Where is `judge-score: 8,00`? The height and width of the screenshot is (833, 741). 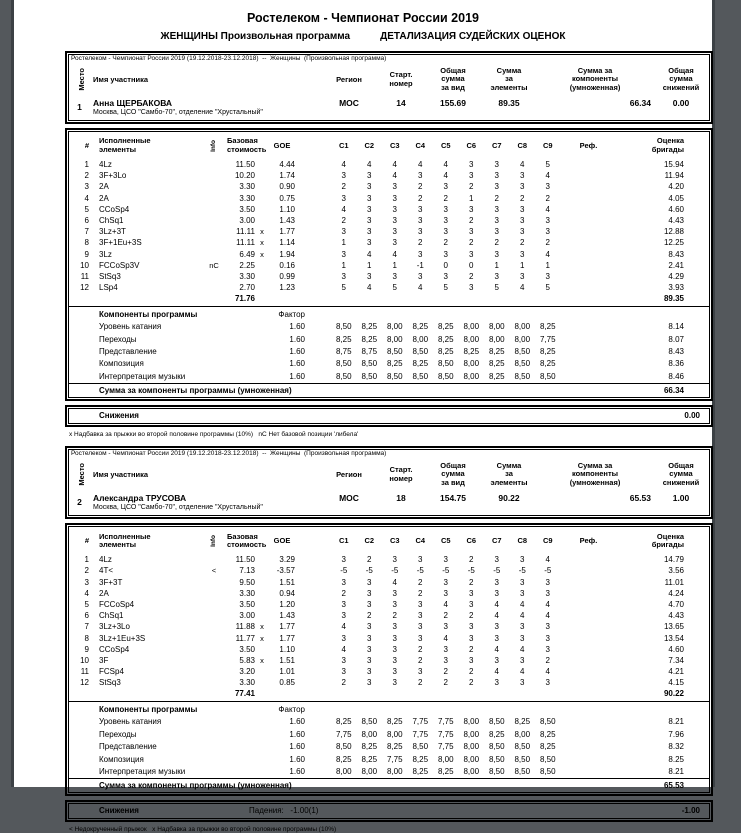 judge-score: 8,00 is located at coordinates (522, 734).